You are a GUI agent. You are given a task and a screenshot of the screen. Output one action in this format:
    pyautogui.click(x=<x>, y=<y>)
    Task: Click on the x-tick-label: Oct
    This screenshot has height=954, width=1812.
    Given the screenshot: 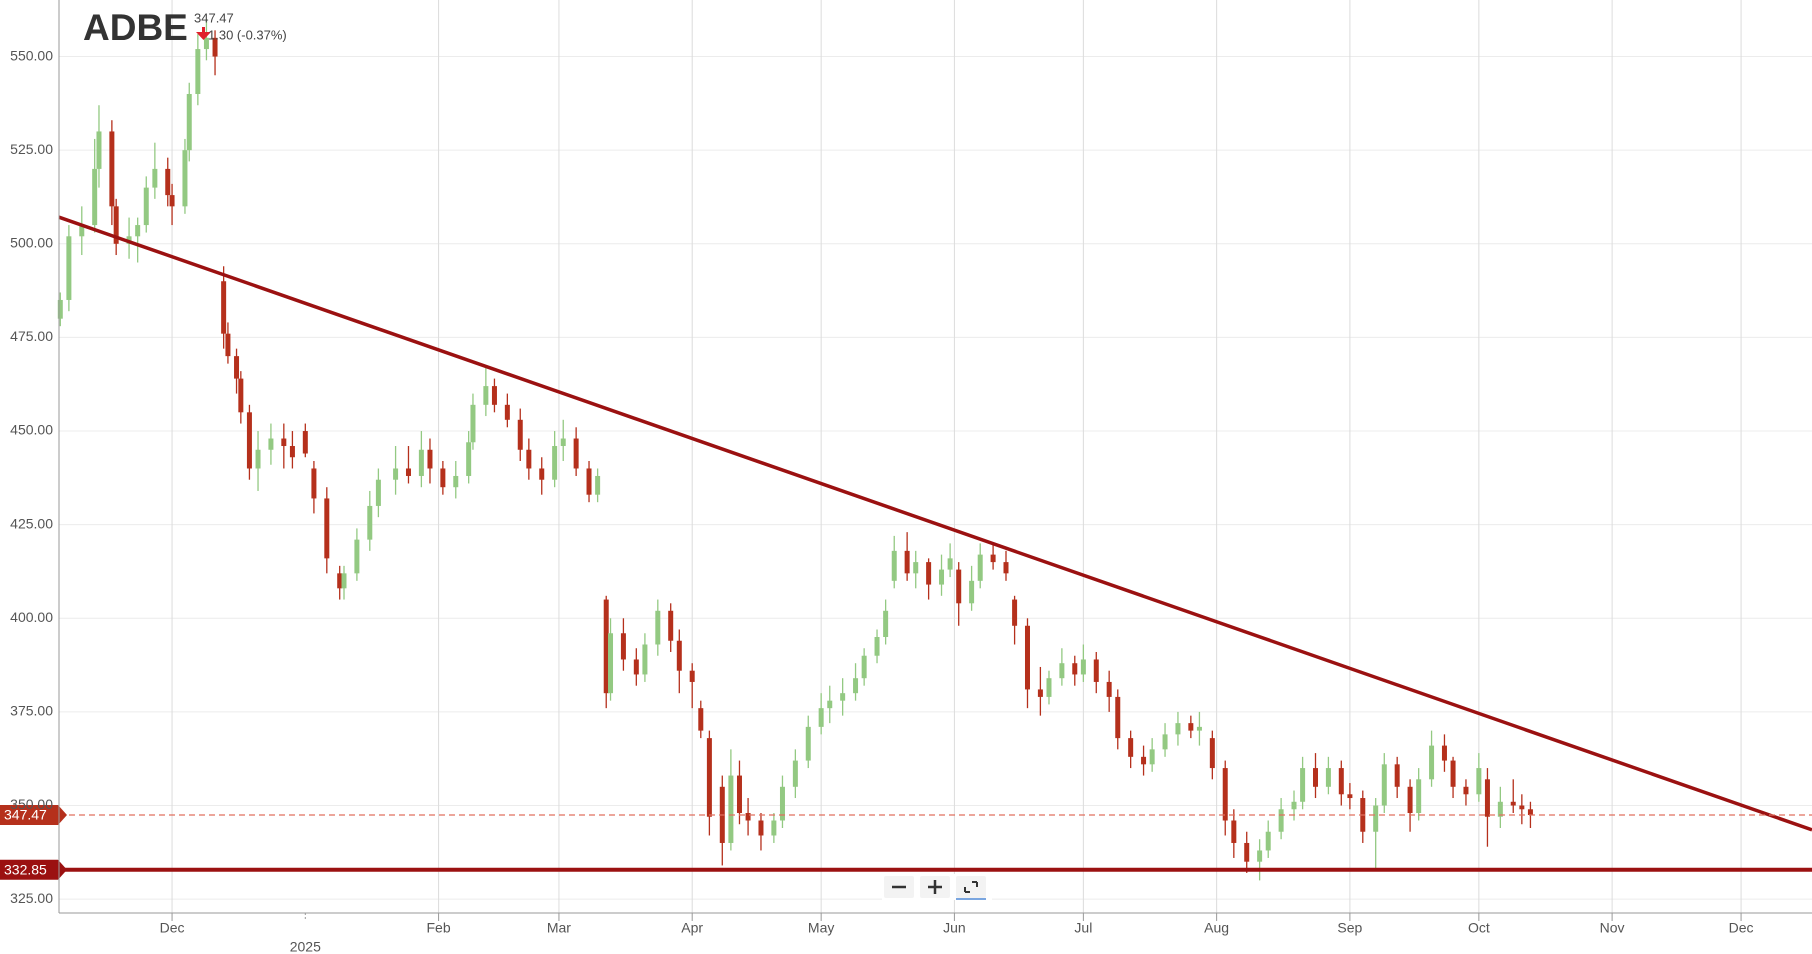 What is the action you would take?
    pyautogui.click(x=1479, y=928)
    